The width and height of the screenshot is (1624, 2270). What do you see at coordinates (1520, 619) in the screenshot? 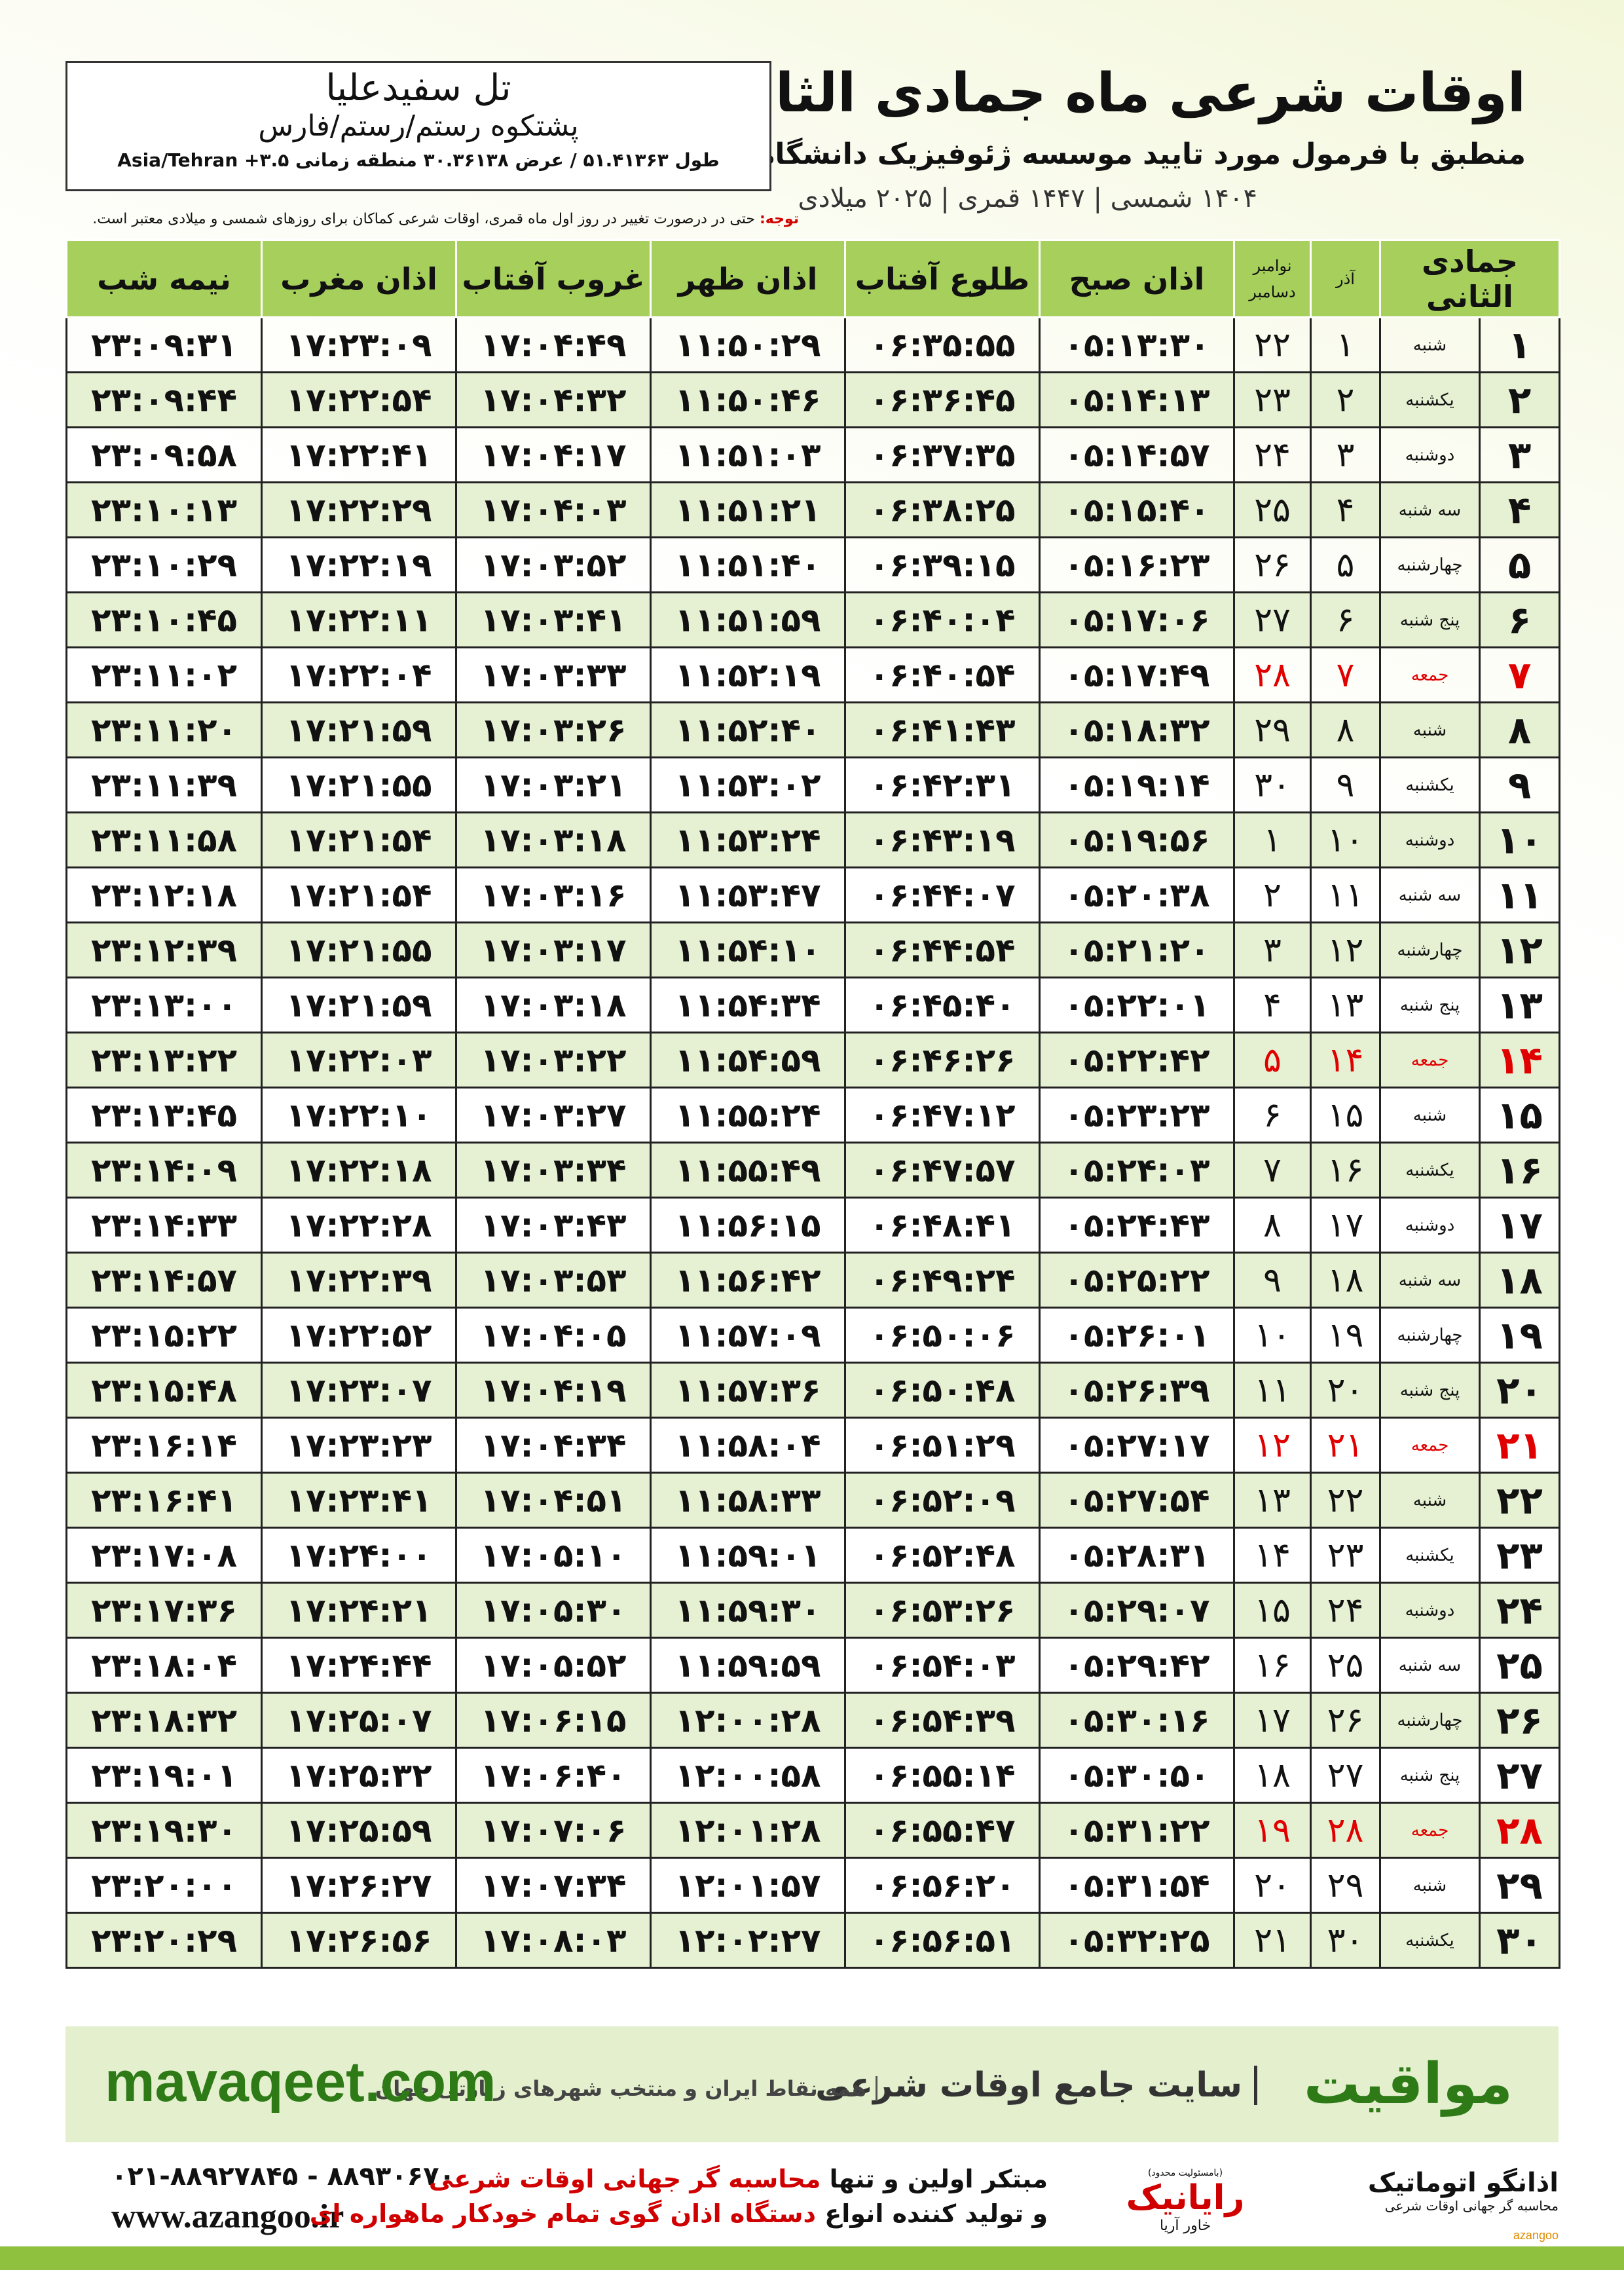
I see `table-cell: ۶` at bounding box center [1520, 619].